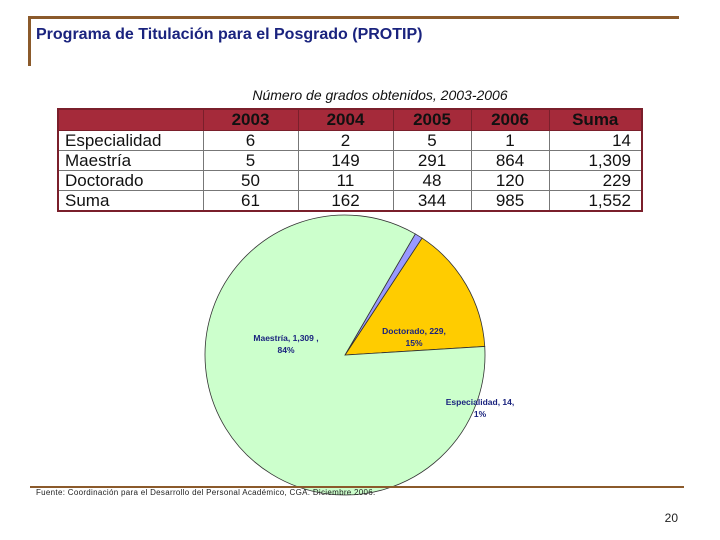 The width and height of the screenshot is (720, 540). I want to click on table-cell: 1,552, so click(595, 201).